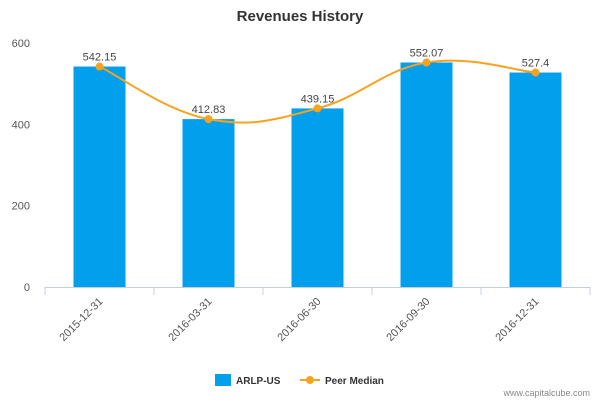 This screenshot has width=600, height=405. I want to click on x-tick-label: 2016-03-31, so click(190, 320).